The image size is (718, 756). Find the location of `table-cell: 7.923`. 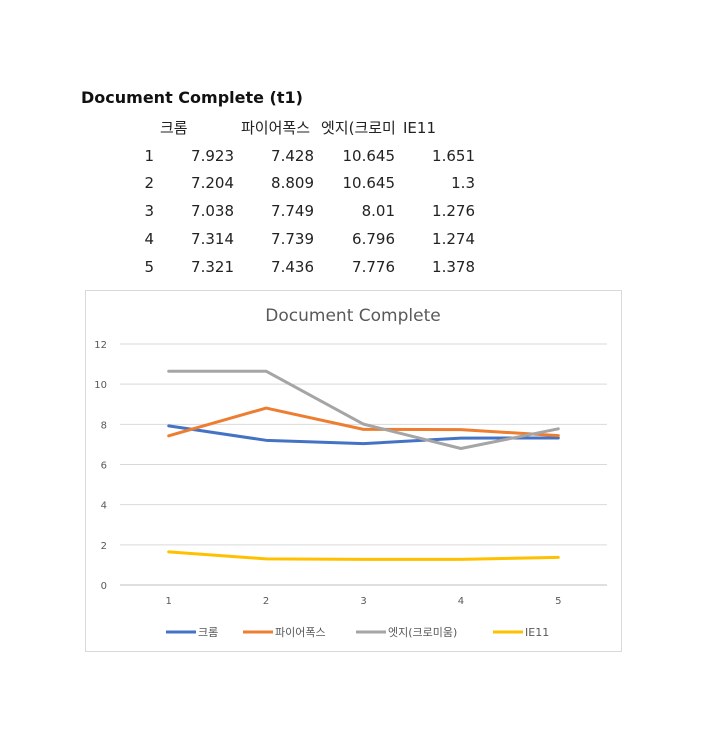

table-cell: 7.923 is located at coordinates (212, 156).